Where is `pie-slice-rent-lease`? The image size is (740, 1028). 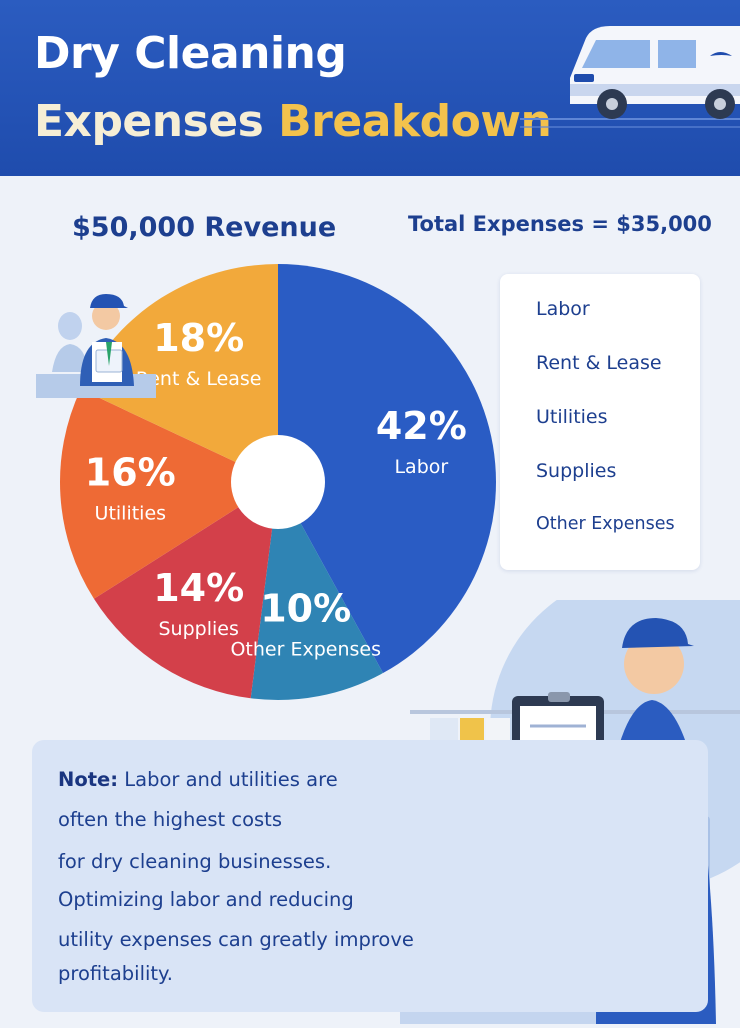
pie-slice-rent-lease is located at coordinates (179, 373).